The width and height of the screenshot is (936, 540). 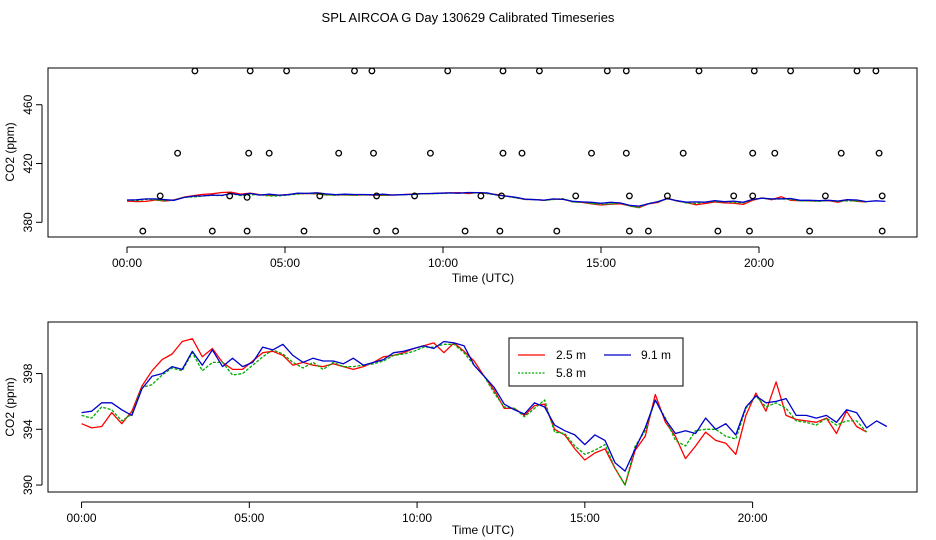 I want to click on bottom-x-axis-label: Time (UTC), so click(x=483, y=530).